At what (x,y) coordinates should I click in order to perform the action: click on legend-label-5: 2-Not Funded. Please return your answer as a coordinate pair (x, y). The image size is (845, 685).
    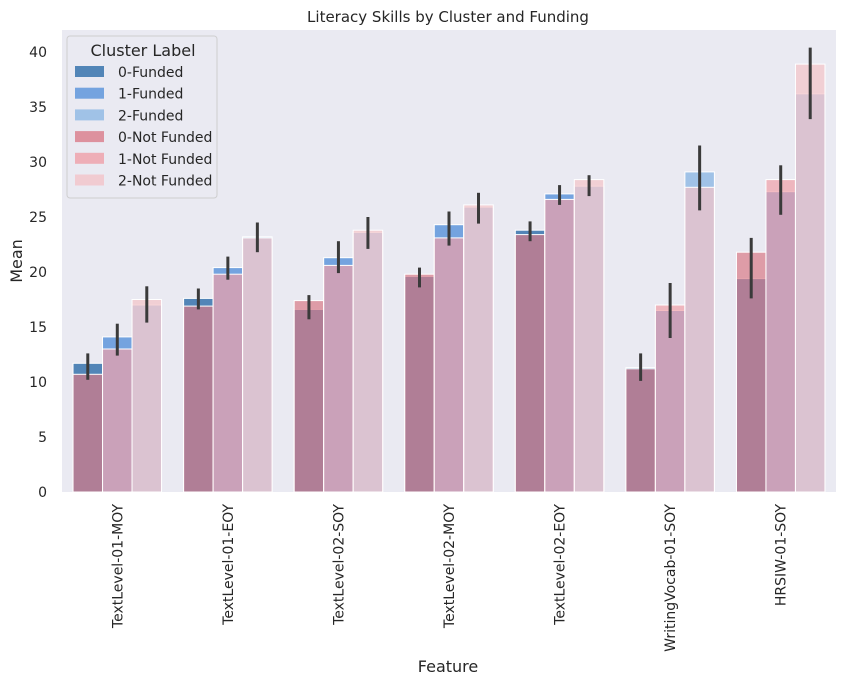
    Looking at the image, I should click on (165, 182).